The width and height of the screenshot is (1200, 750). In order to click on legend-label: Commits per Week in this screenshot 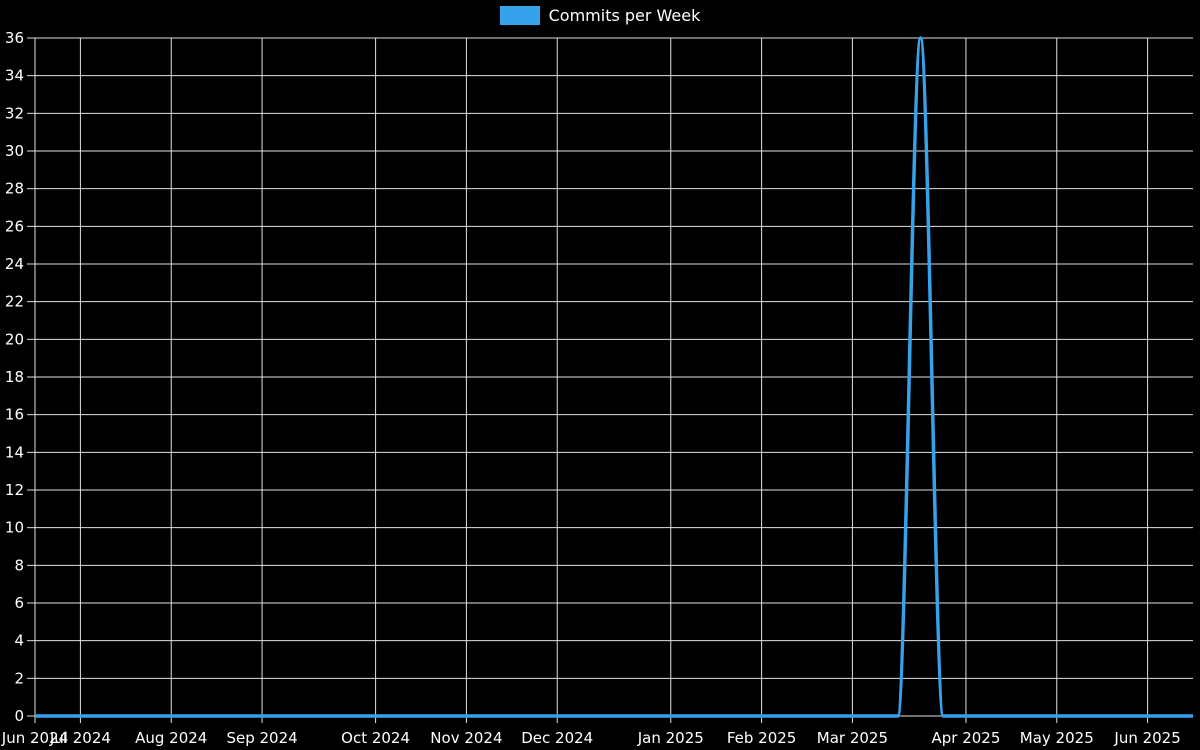, I will do `click(624, 15)`.